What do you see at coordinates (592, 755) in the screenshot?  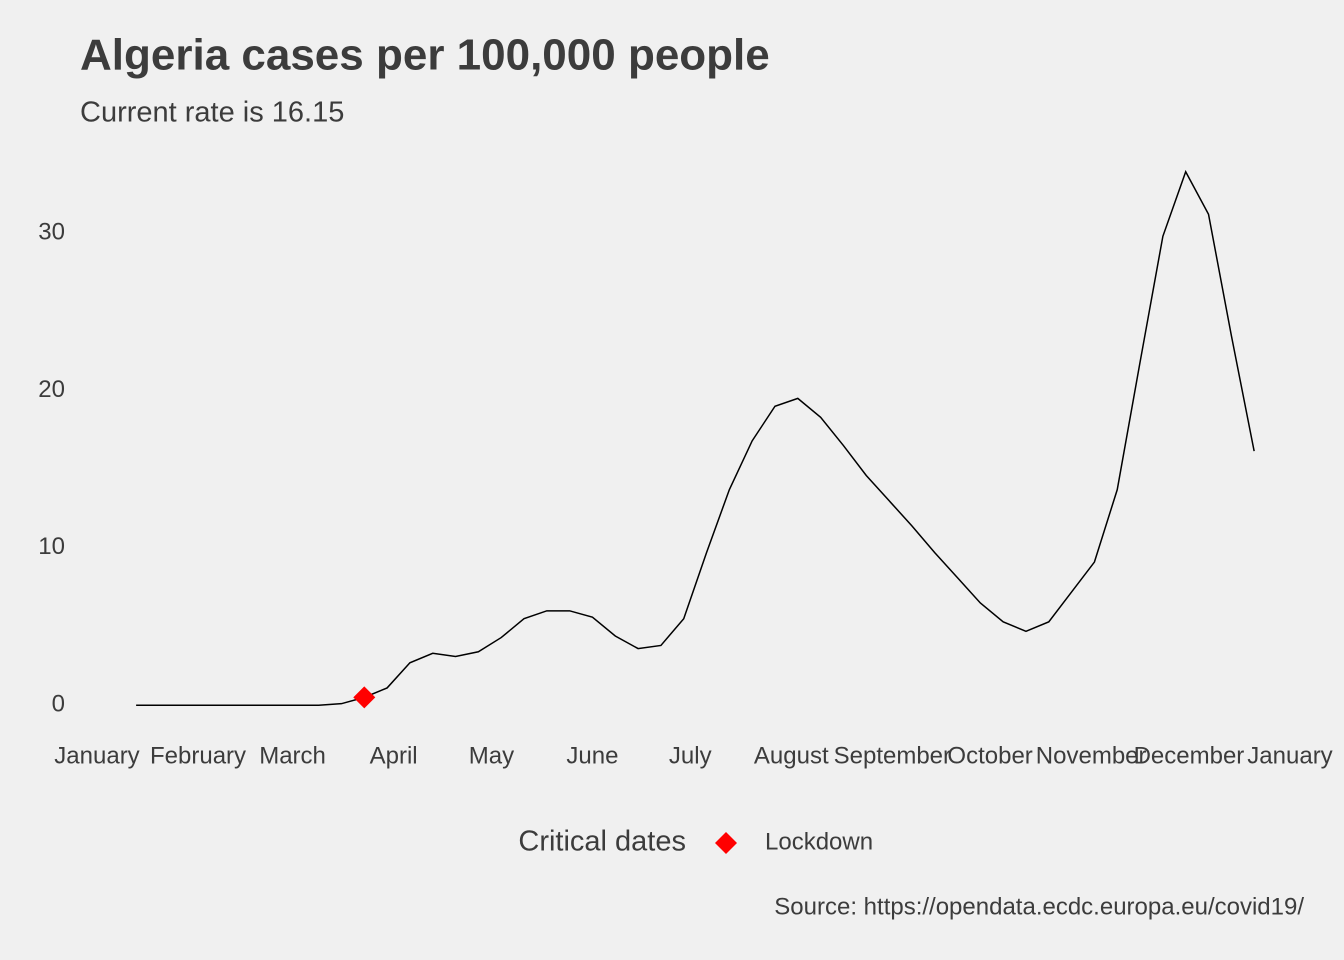 I see `x-tick-label: June` at bounding box center [592, 755].